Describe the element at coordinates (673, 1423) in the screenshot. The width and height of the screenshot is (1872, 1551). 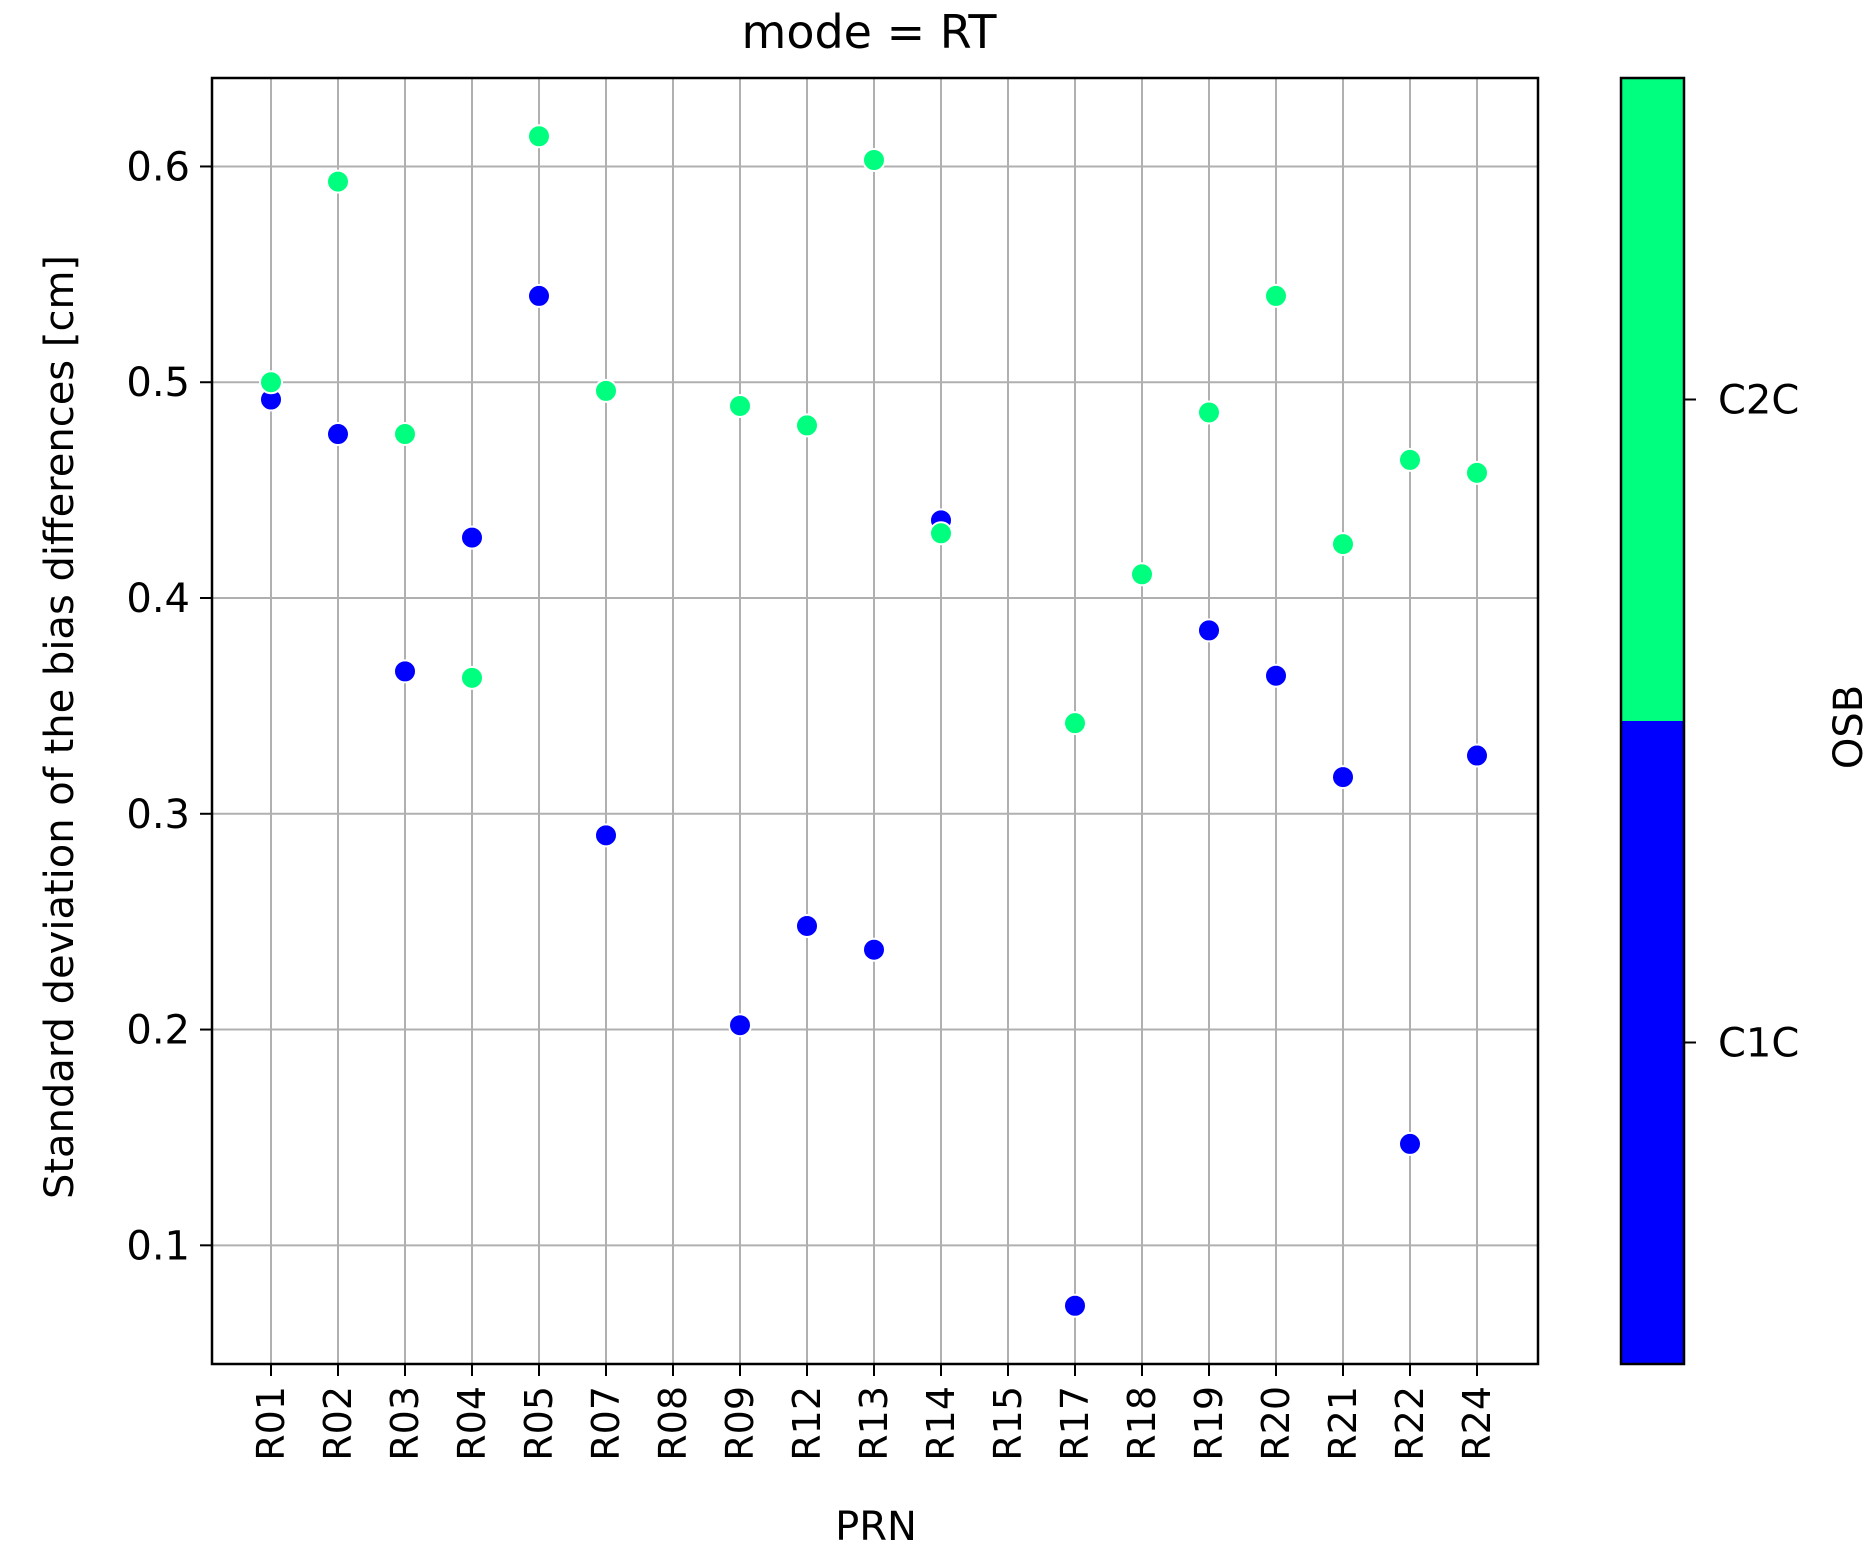
I see `x-tick-label: R08` at that location.